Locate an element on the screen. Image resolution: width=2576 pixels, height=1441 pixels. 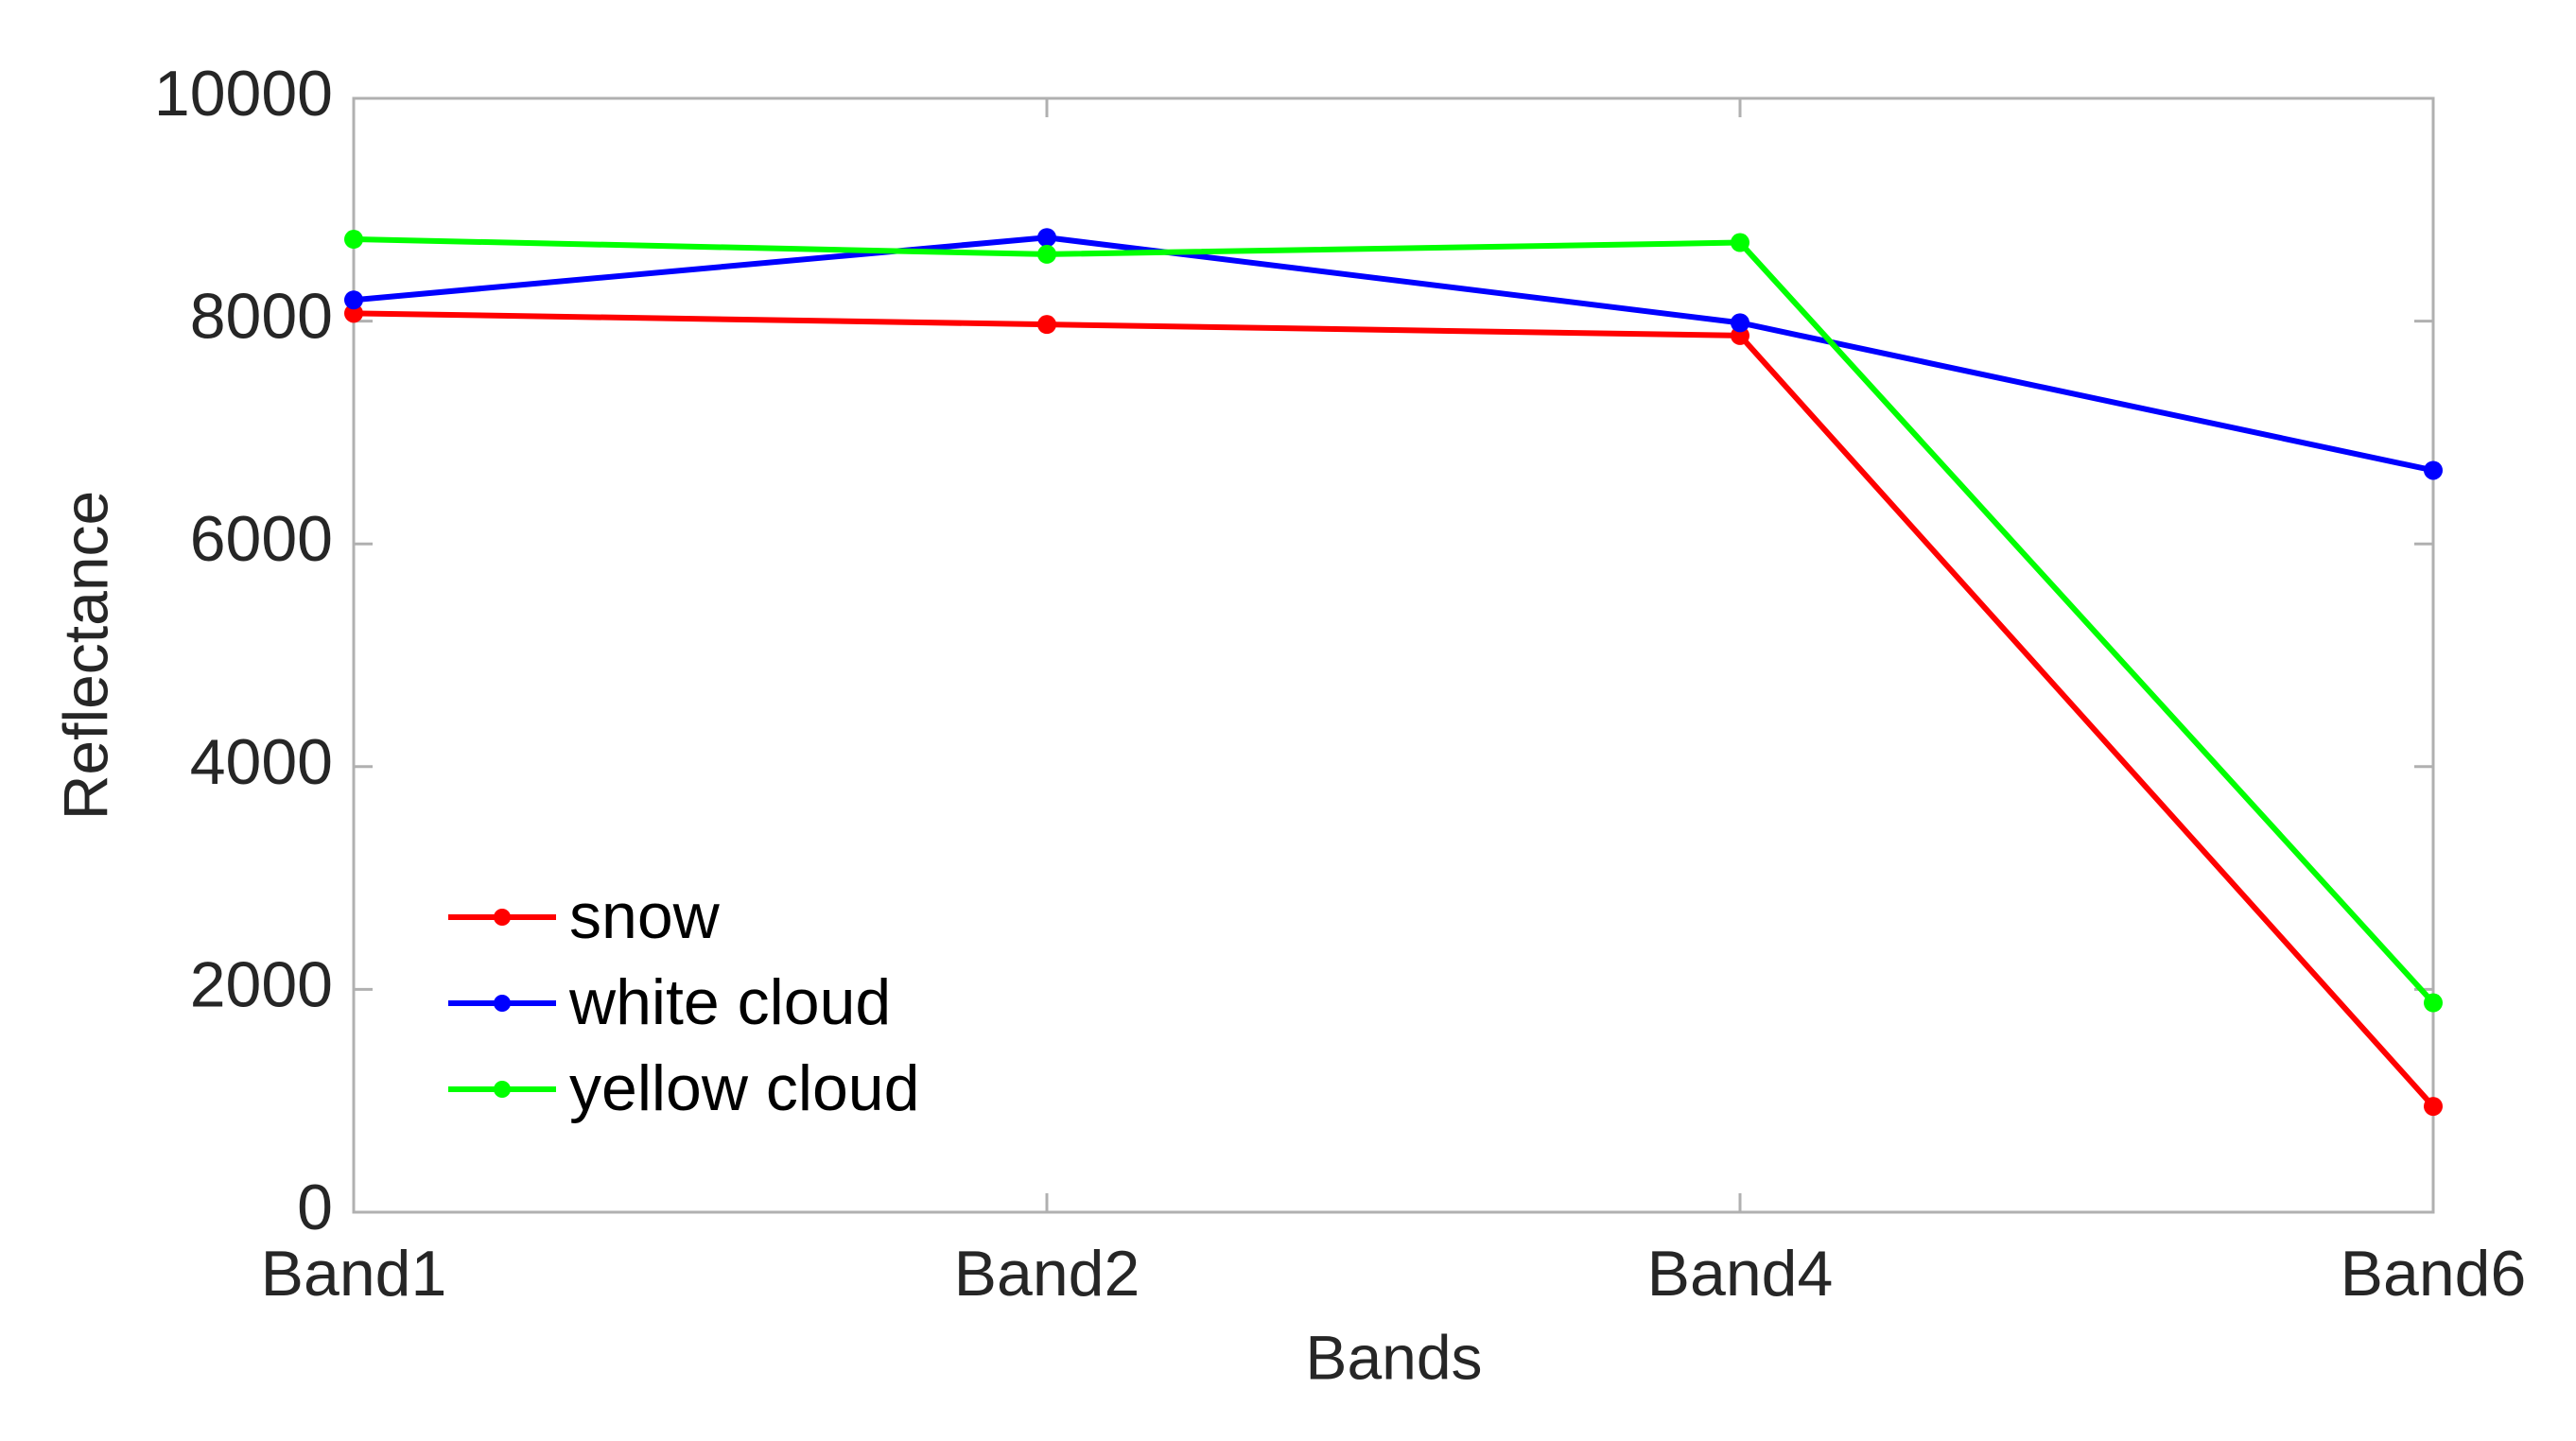
x-tick-label: Band2 is located at coordinates (1047, 1274).